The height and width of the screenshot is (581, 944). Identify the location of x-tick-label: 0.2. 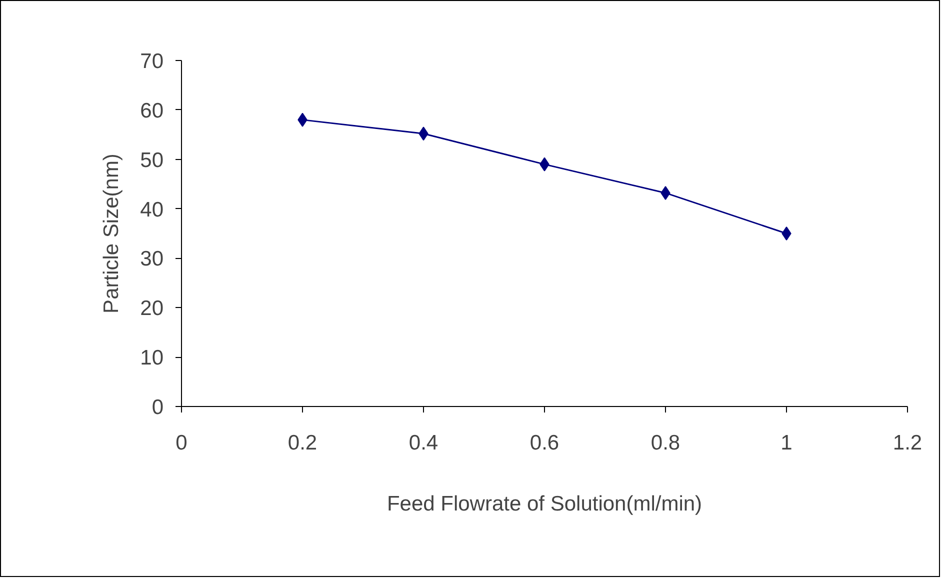
(303, 443).